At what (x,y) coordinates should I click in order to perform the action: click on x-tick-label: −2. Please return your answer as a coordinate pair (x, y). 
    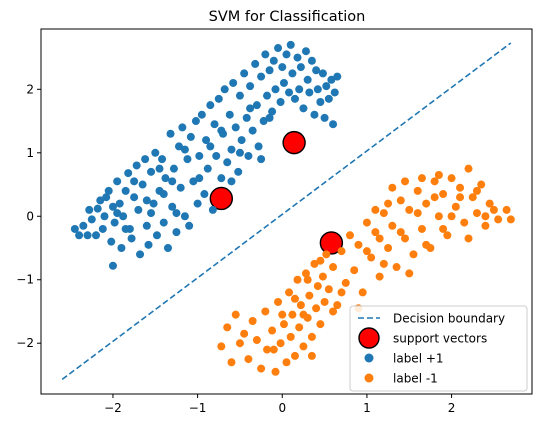
    Looking at the image, I should click on (113, 408).